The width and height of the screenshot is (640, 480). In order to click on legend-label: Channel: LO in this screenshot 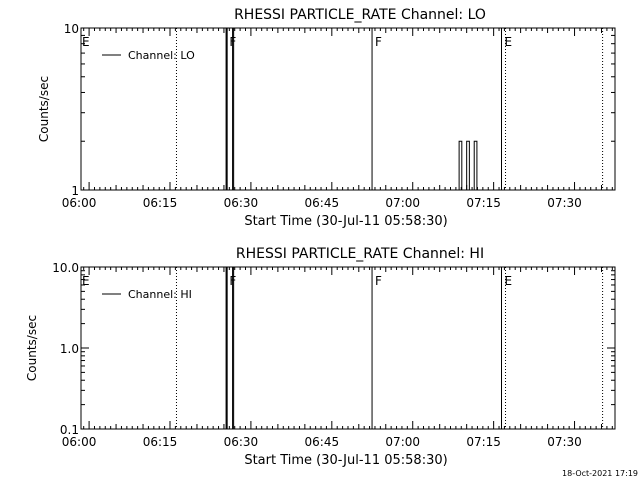, I will do `click(161, 55)`.